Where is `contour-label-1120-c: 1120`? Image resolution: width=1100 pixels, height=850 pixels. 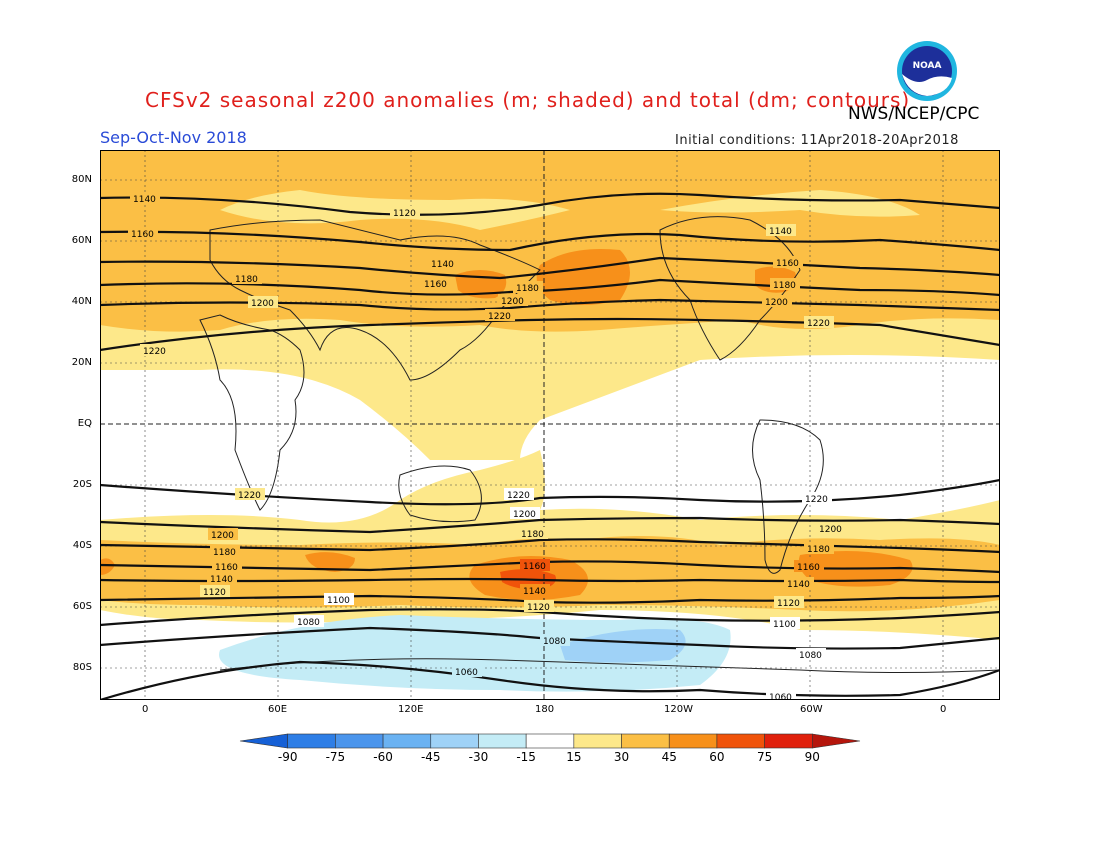
contour-label-1120-c: 1120 is located at coordinates (539, 606).